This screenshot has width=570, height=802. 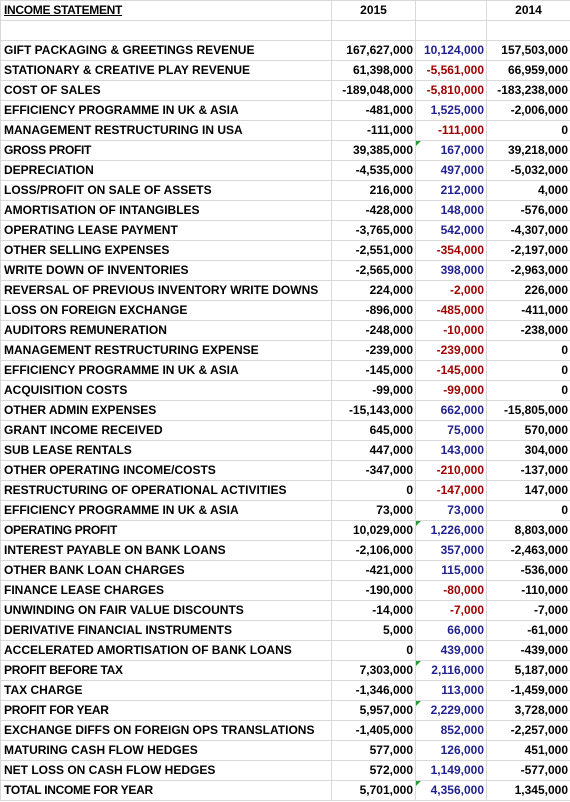 What do you see at coordinates (528, 530) in the screenshot?
I see `value-2014-cell: 8,803,000` at bounding box center [528, 530].